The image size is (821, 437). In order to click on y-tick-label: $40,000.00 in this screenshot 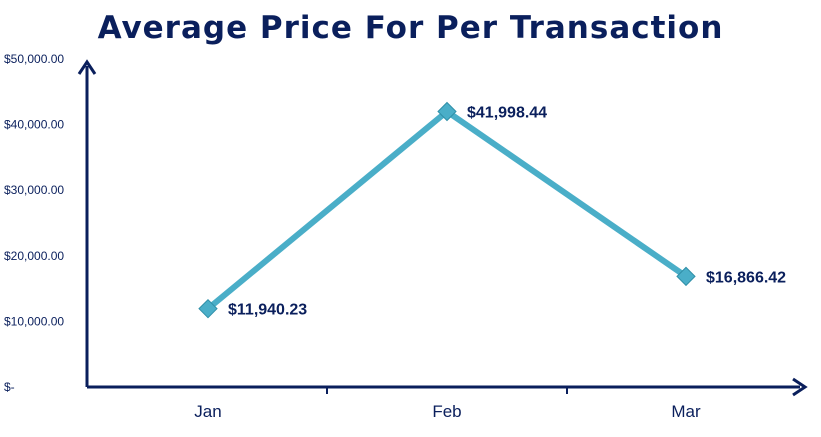, I will do `click(34, 125)`.